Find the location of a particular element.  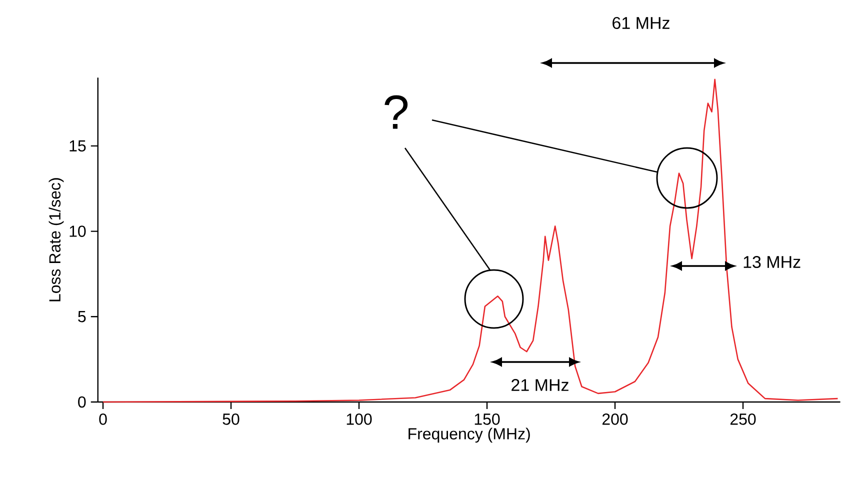

x-tick-label: 100 is located at coordinates (359, 419).